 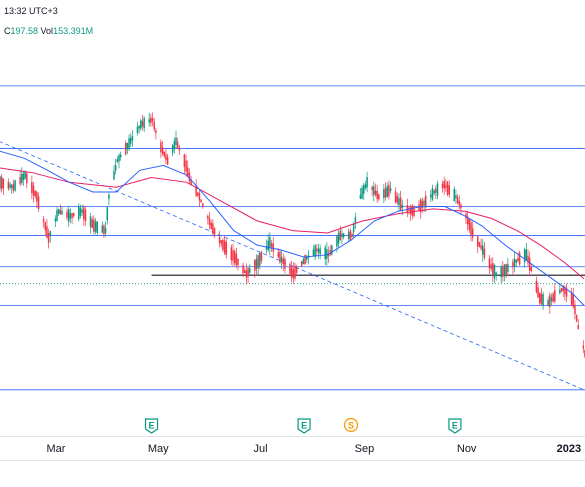 I want to click on volume-label: Vol, so click(x=47, y=31).